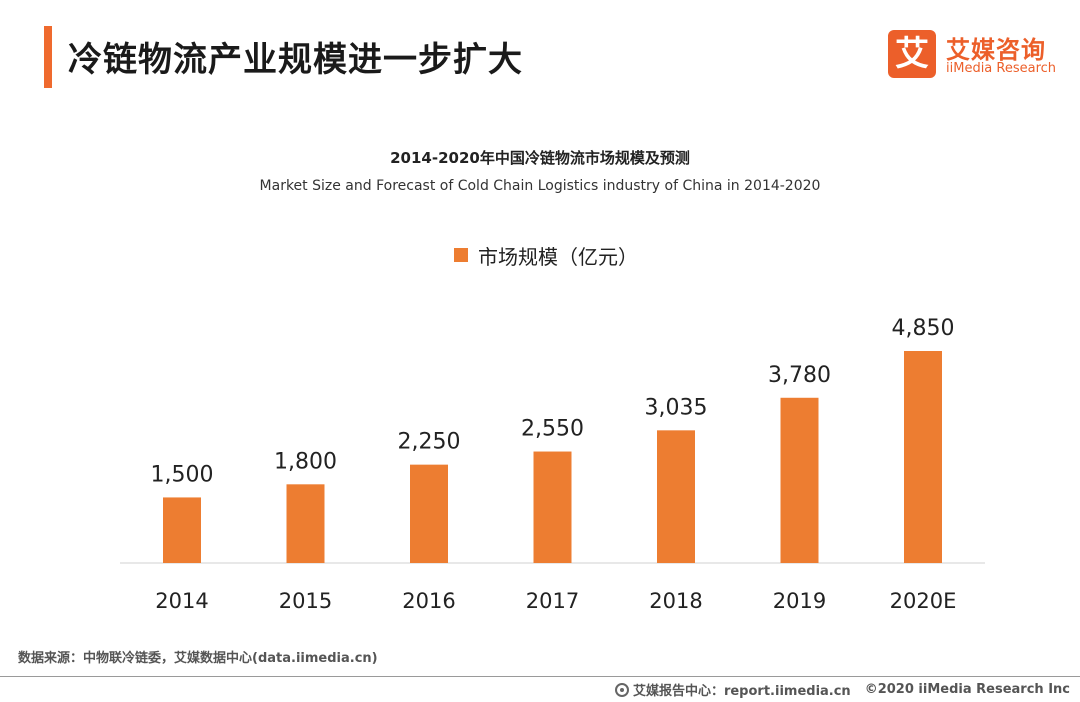 This screenshot has width=1080, height=702. I want to click on report-globe-icon, so click(621, 689).